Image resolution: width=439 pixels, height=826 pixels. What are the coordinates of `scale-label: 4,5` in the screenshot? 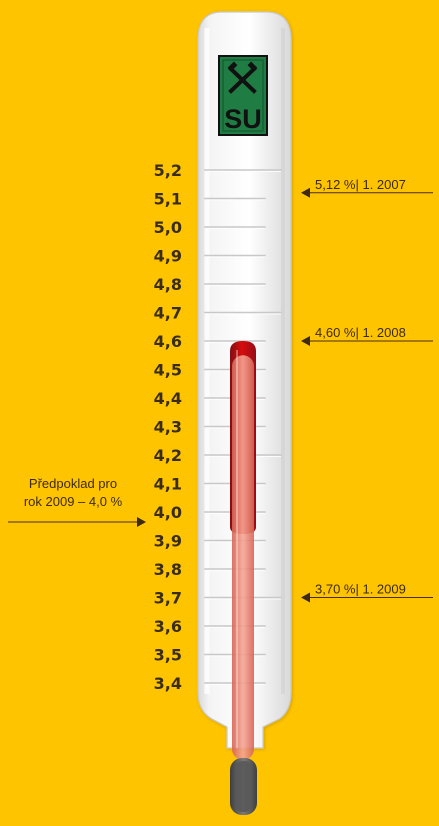 It's located at (168, 370).